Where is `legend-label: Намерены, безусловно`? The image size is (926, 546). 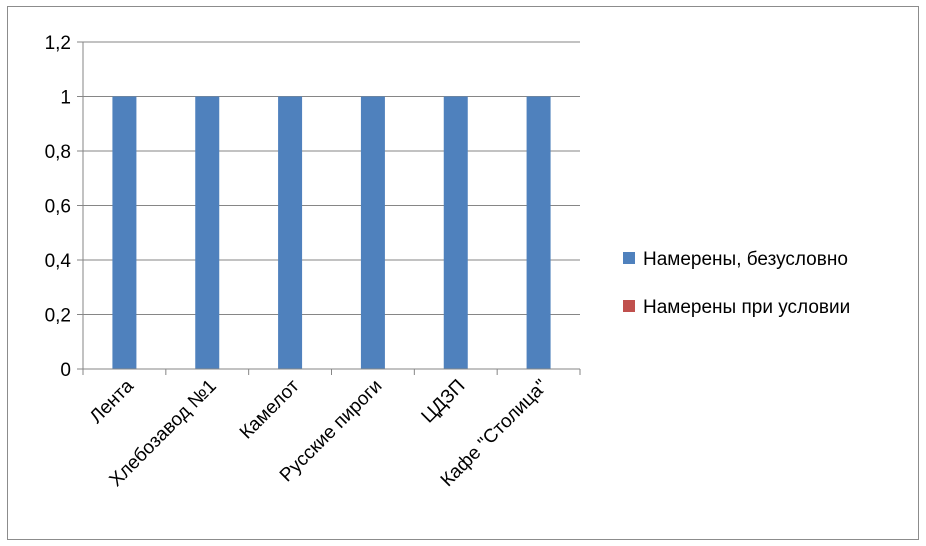
legend-label: Намерены, безусловно is located at coordinates (745, 259).